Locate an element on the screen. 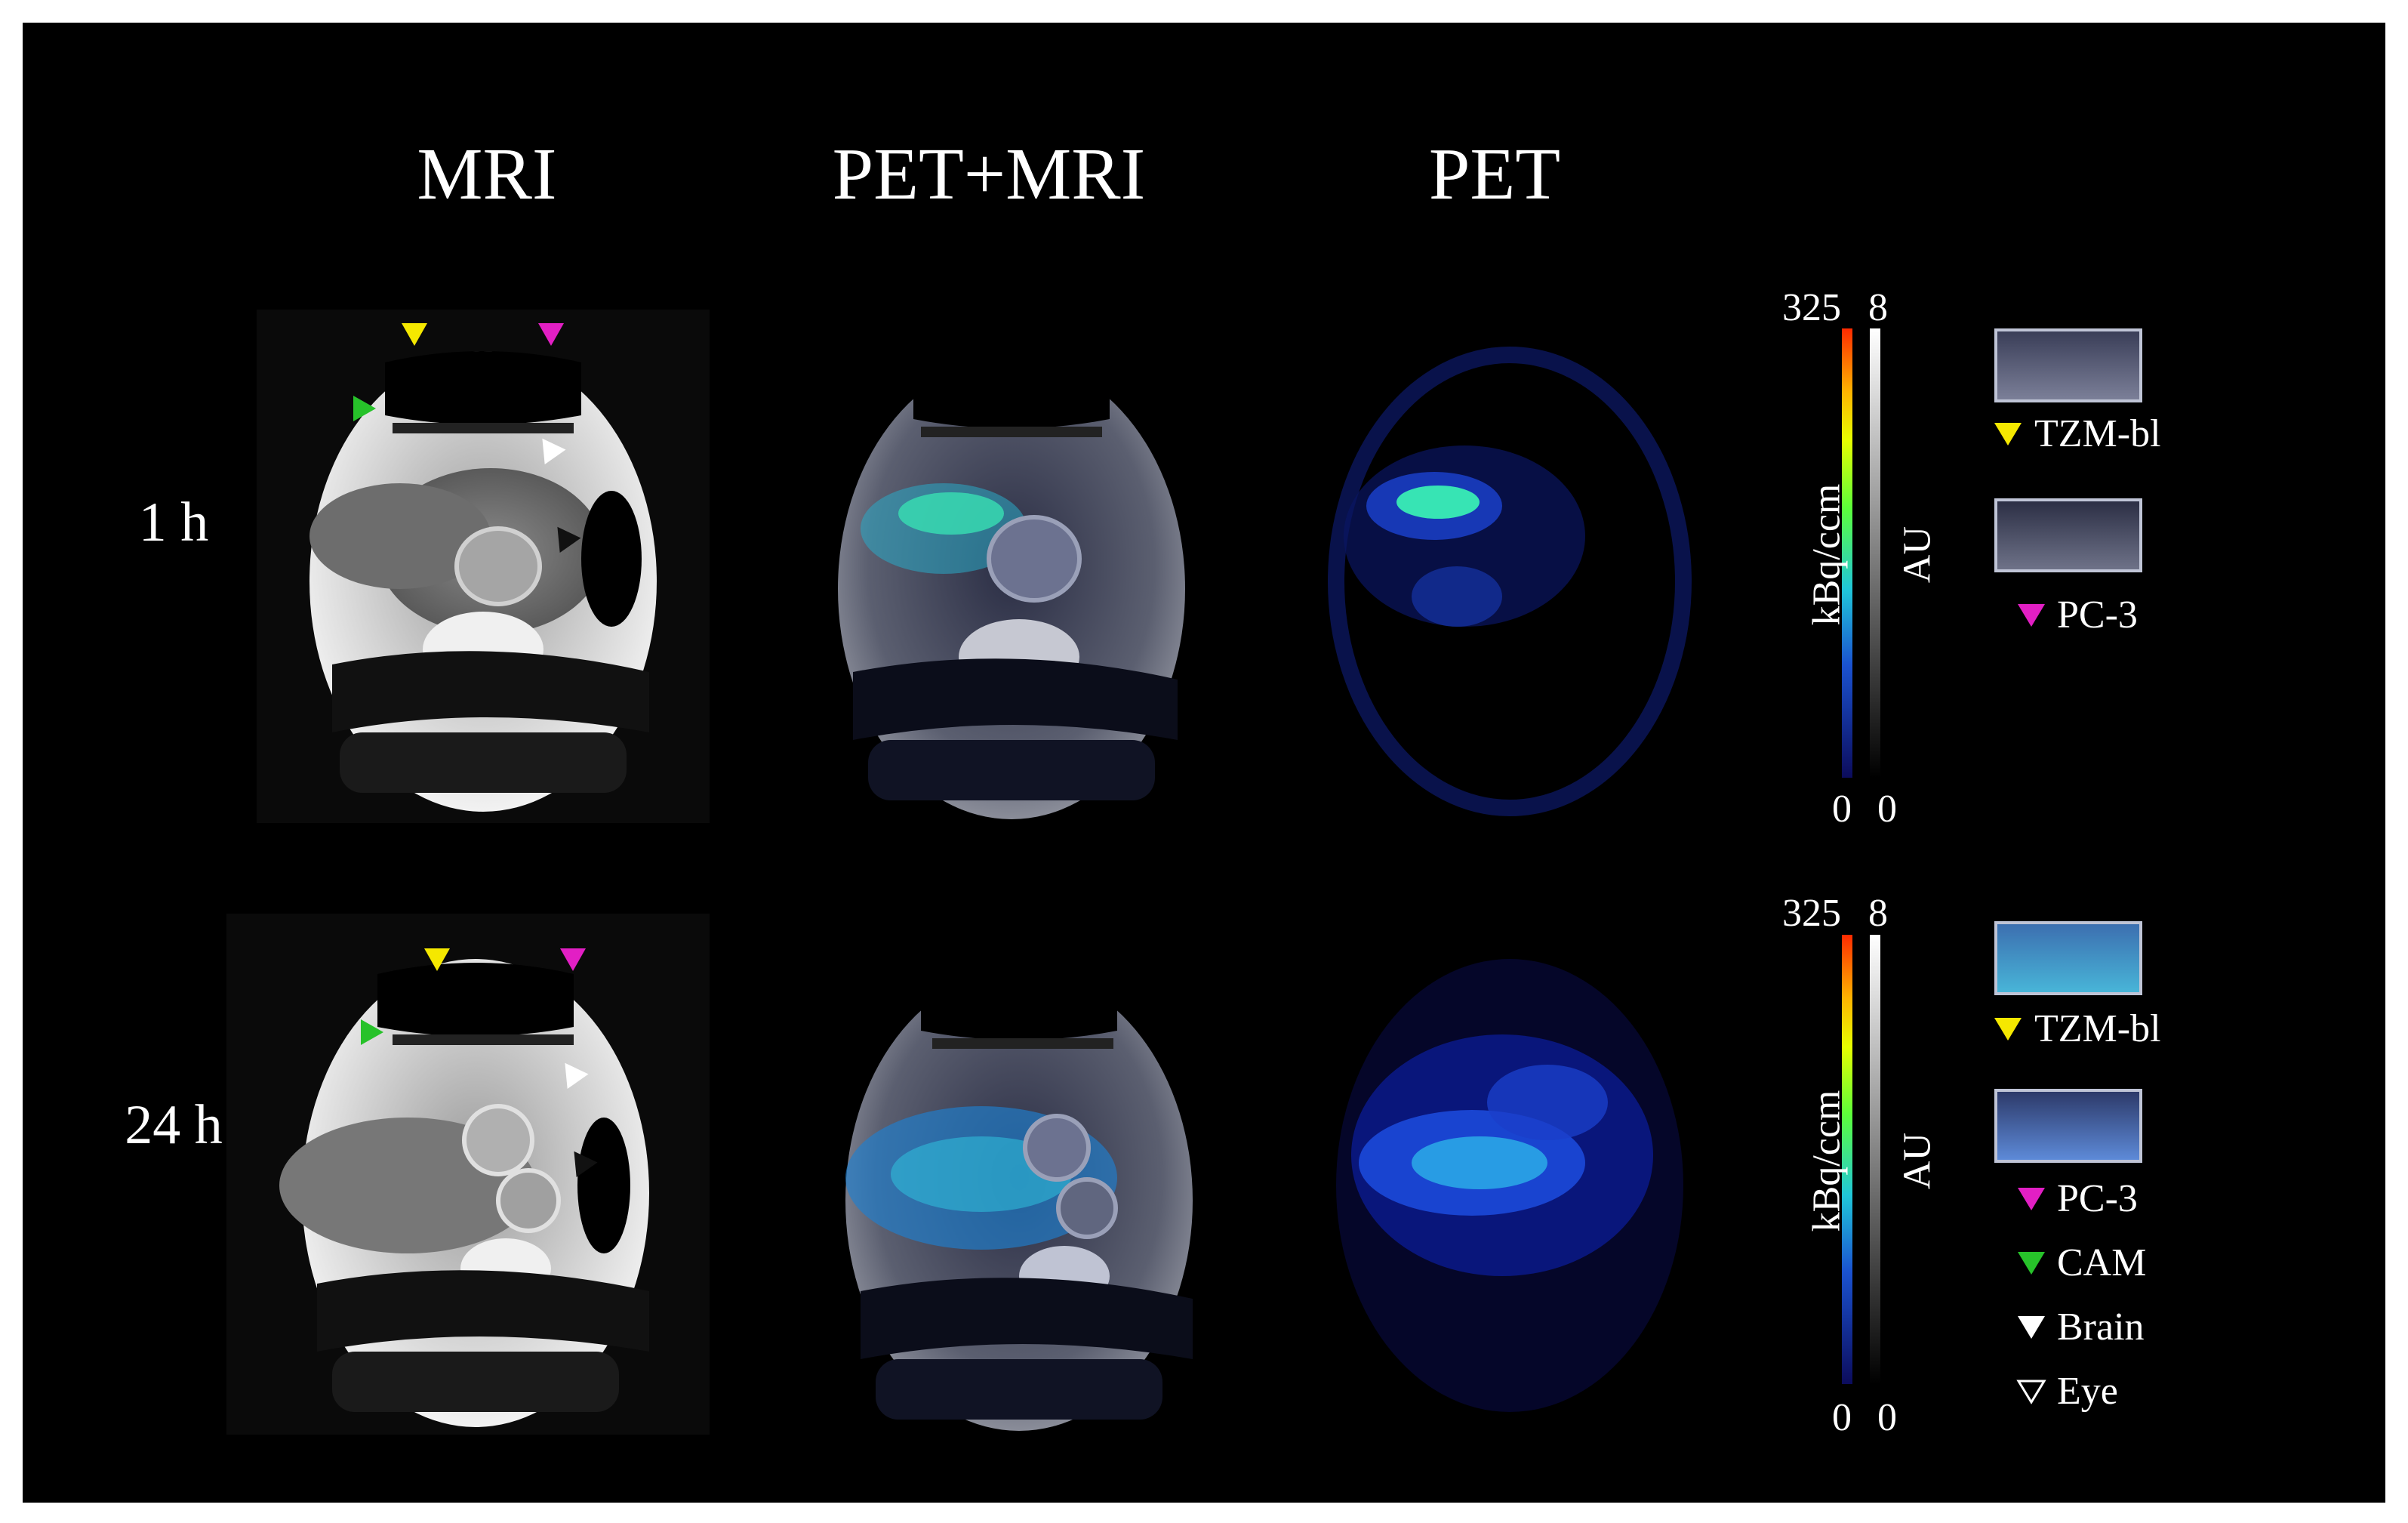 Image resolution: width=2408 pixels, height=1523 pixels. legend-label-brain: Brain is located at coordinates (2101, 1327).